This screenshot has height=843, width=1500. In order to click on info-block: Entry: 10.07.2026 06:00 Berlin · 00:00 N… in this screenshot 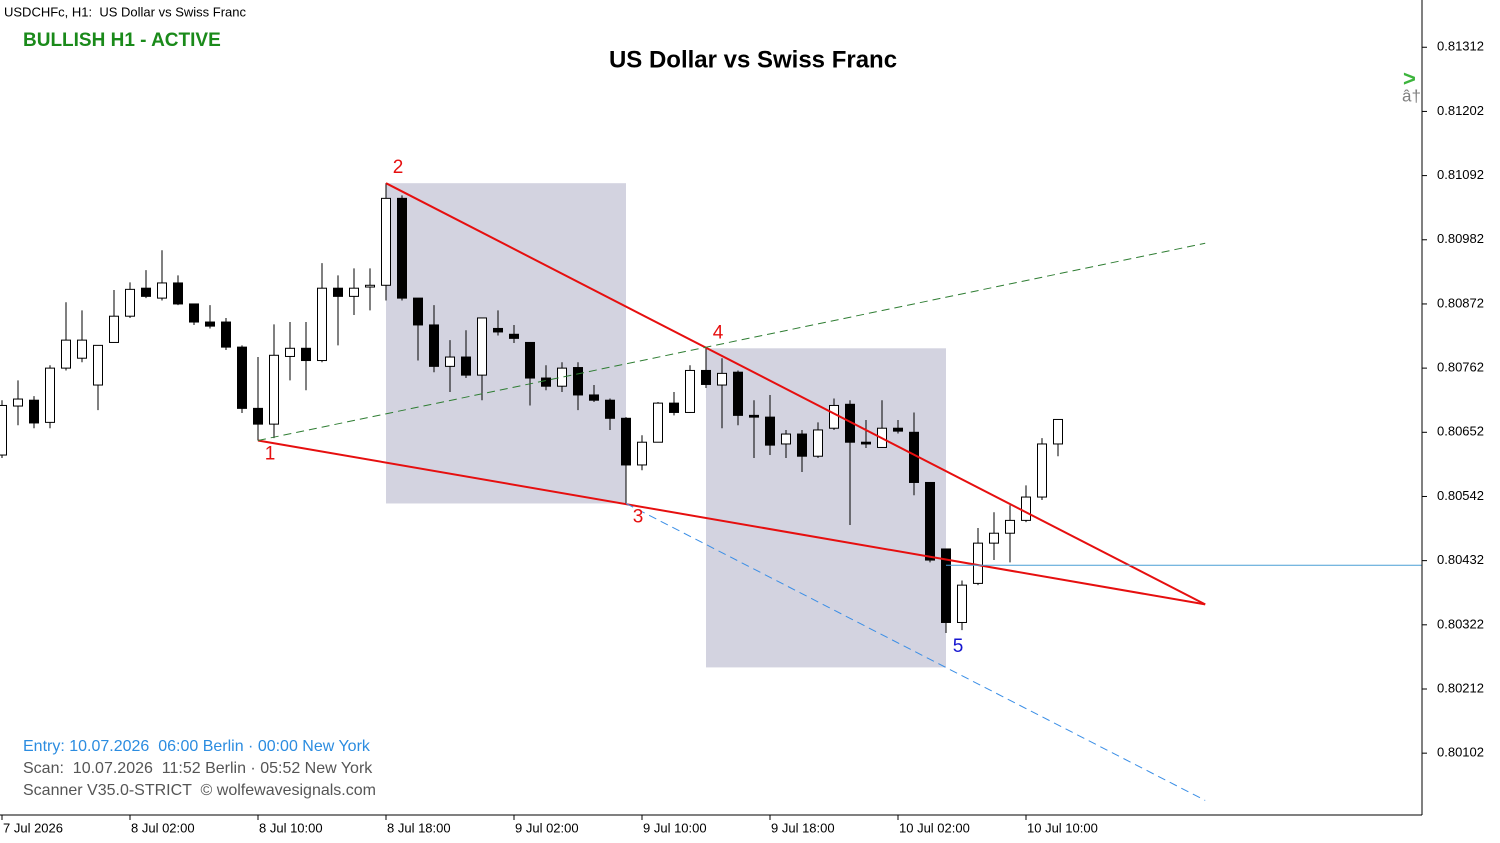, I will do `click(199, 768)`.